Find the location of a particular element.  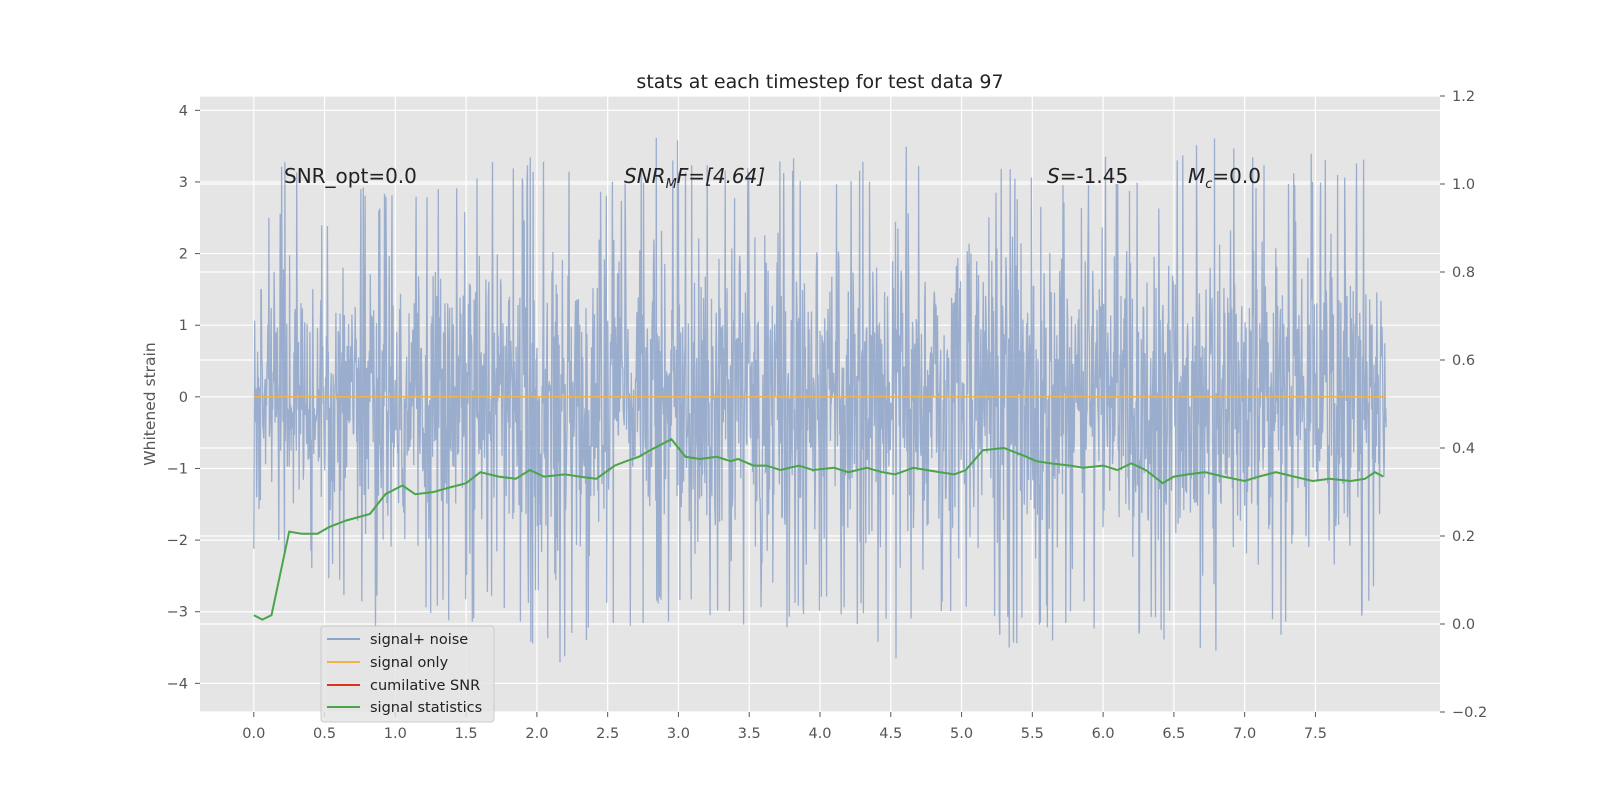

x-tick-label: 1.0 is located at coordinates (395, 734).